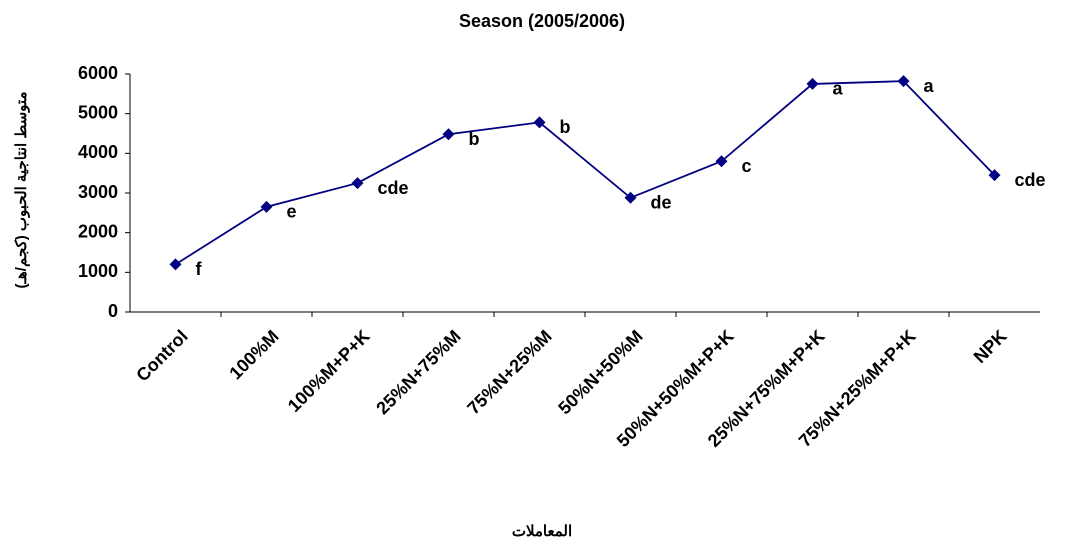 Image resolution: width=1085 pixels, height=547 pixels. What do you see at coordinates (509, 372) in the screenshot?
I see `x-tick-label: 75%N+25%M` at bounding box center [509, 372].